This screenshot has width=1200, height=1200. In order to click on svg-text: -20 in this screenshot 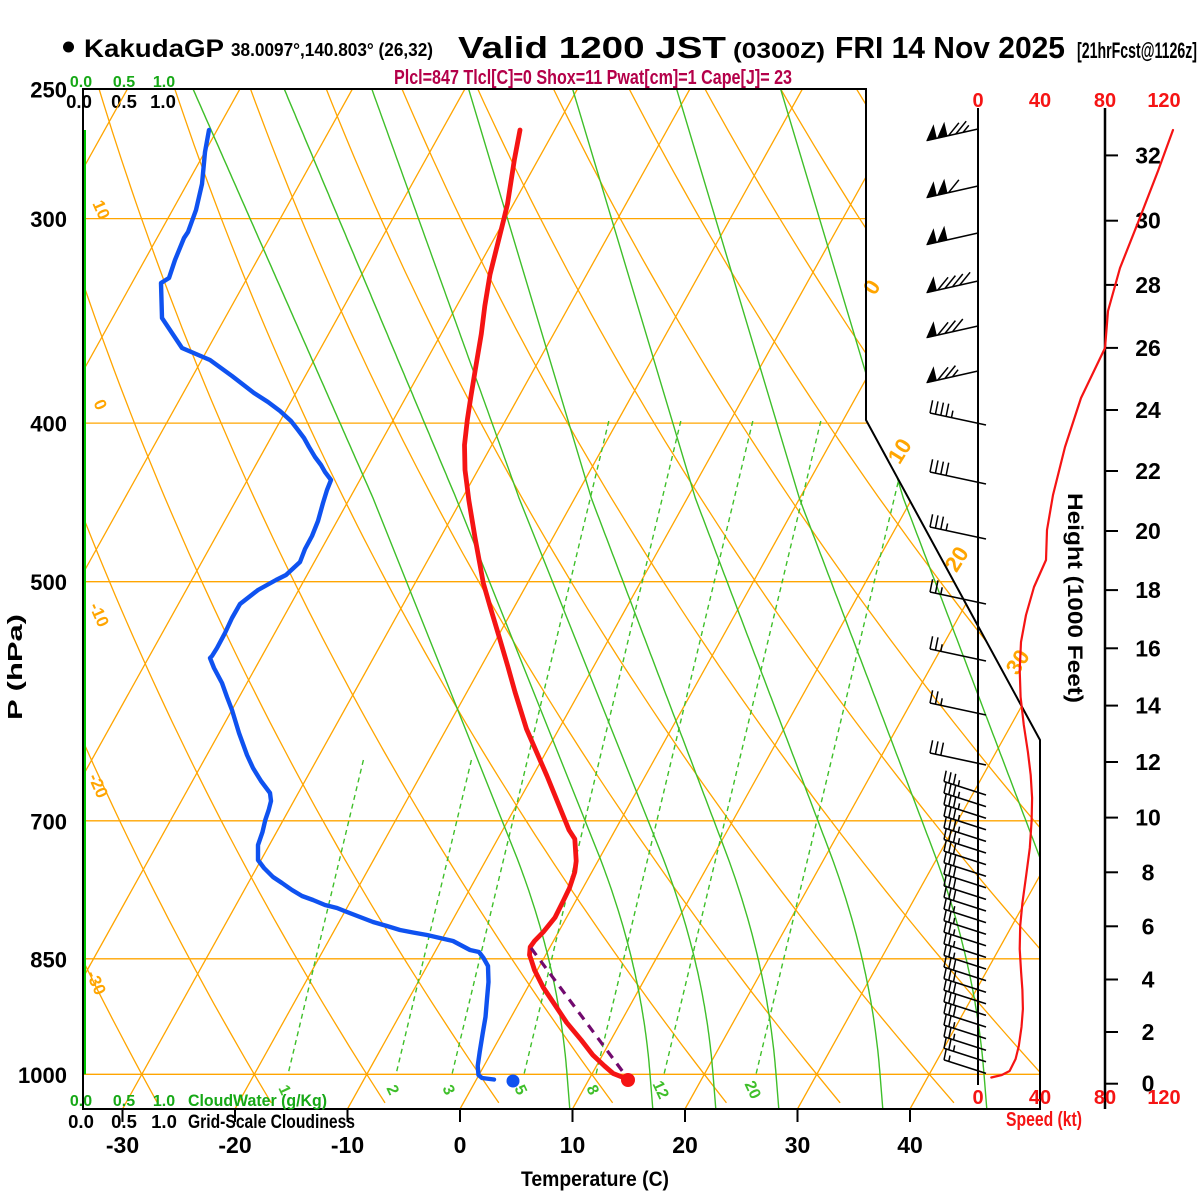, I will do `click(234, 1145)`.